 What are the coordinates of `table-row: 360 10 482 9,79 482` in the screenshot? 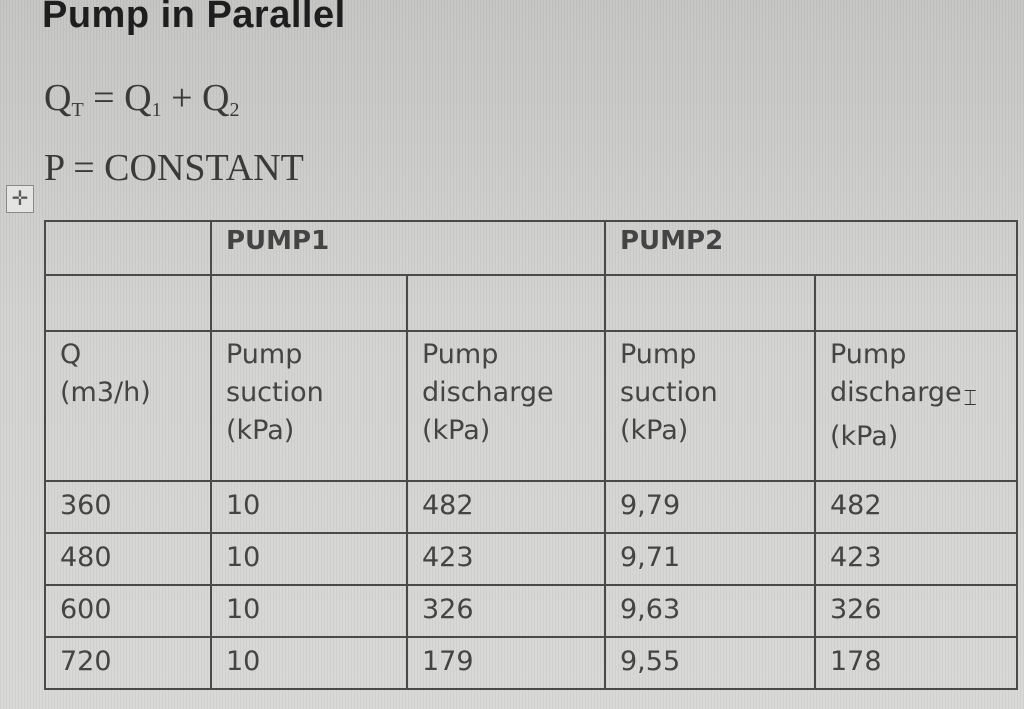 It's located at (531, 507).